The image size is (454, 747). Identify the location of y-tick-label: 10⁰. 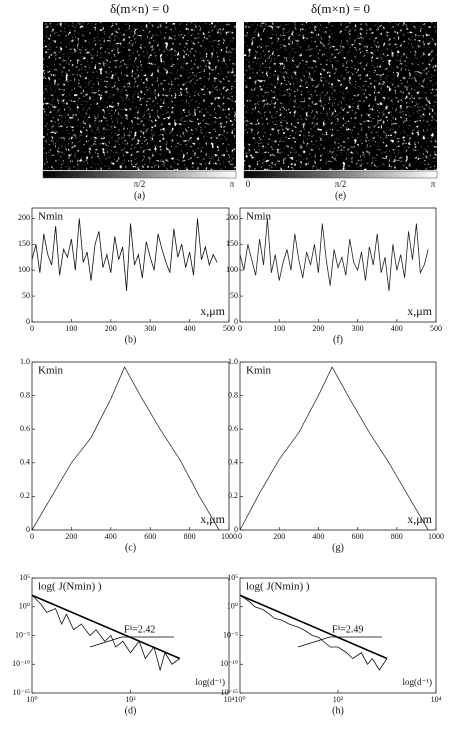
(232, 606).